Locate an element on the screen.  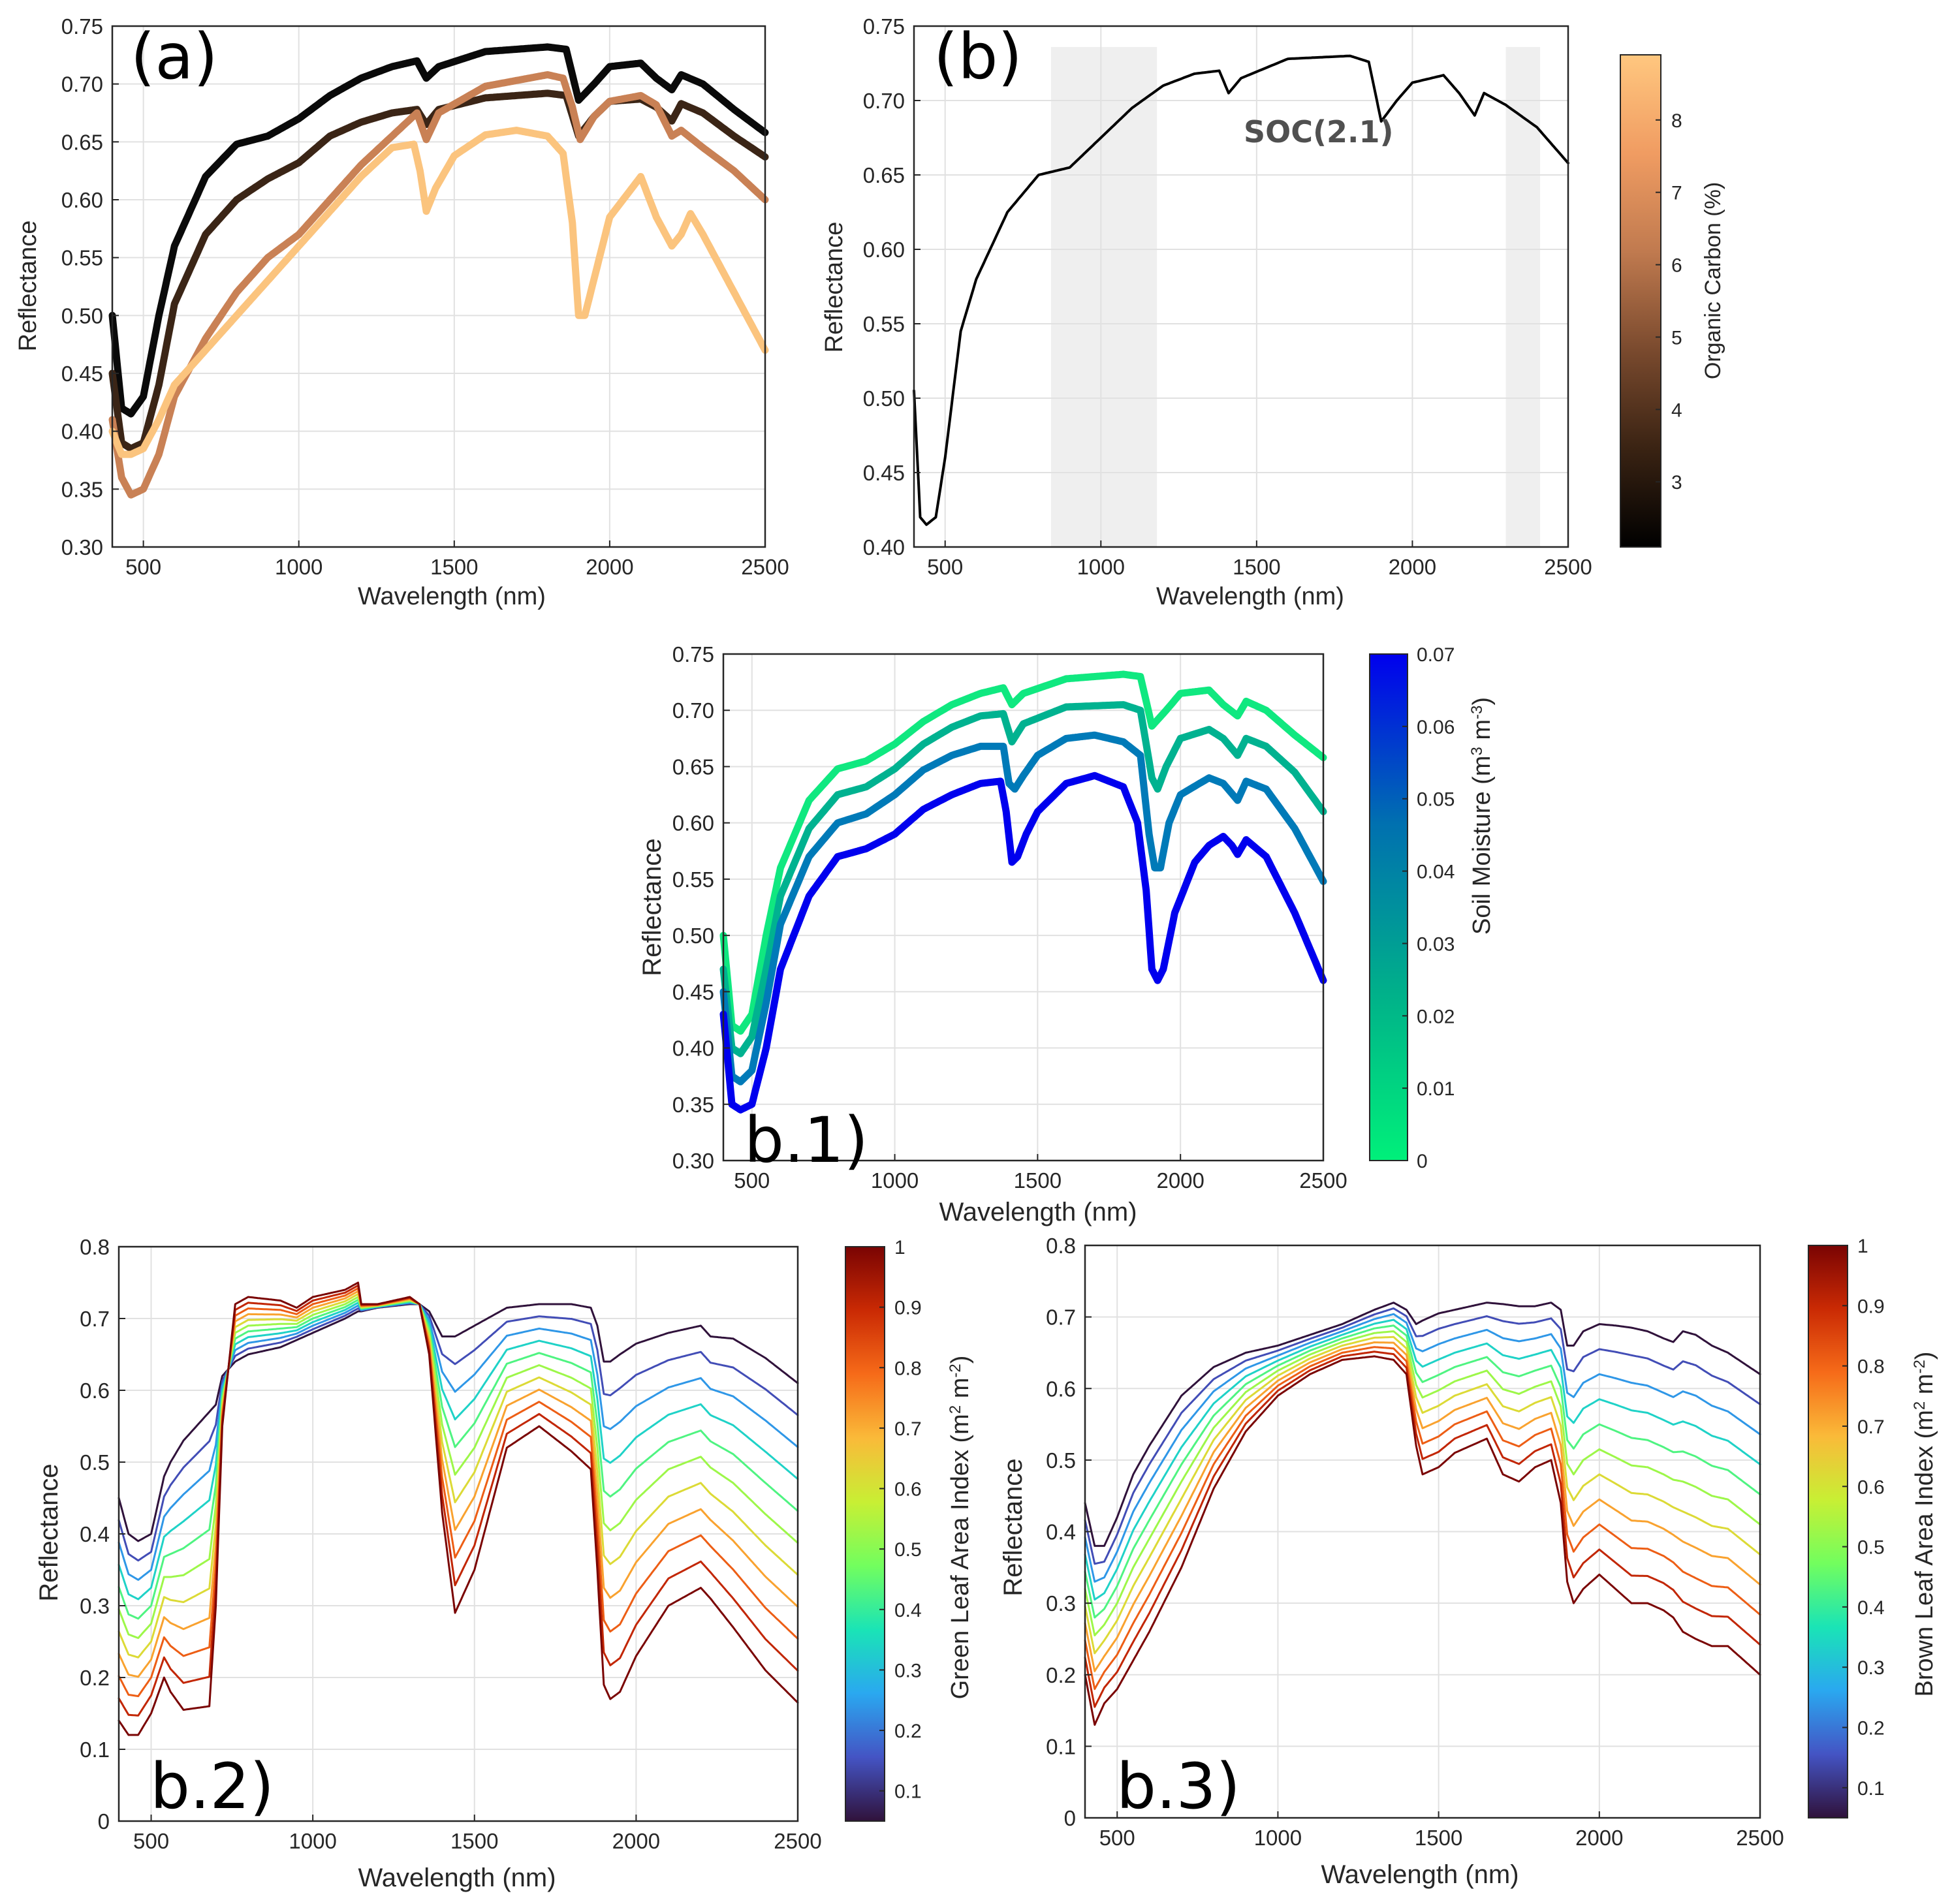
panel-b1-label: b.1) is located at coordinates (806, 1140).